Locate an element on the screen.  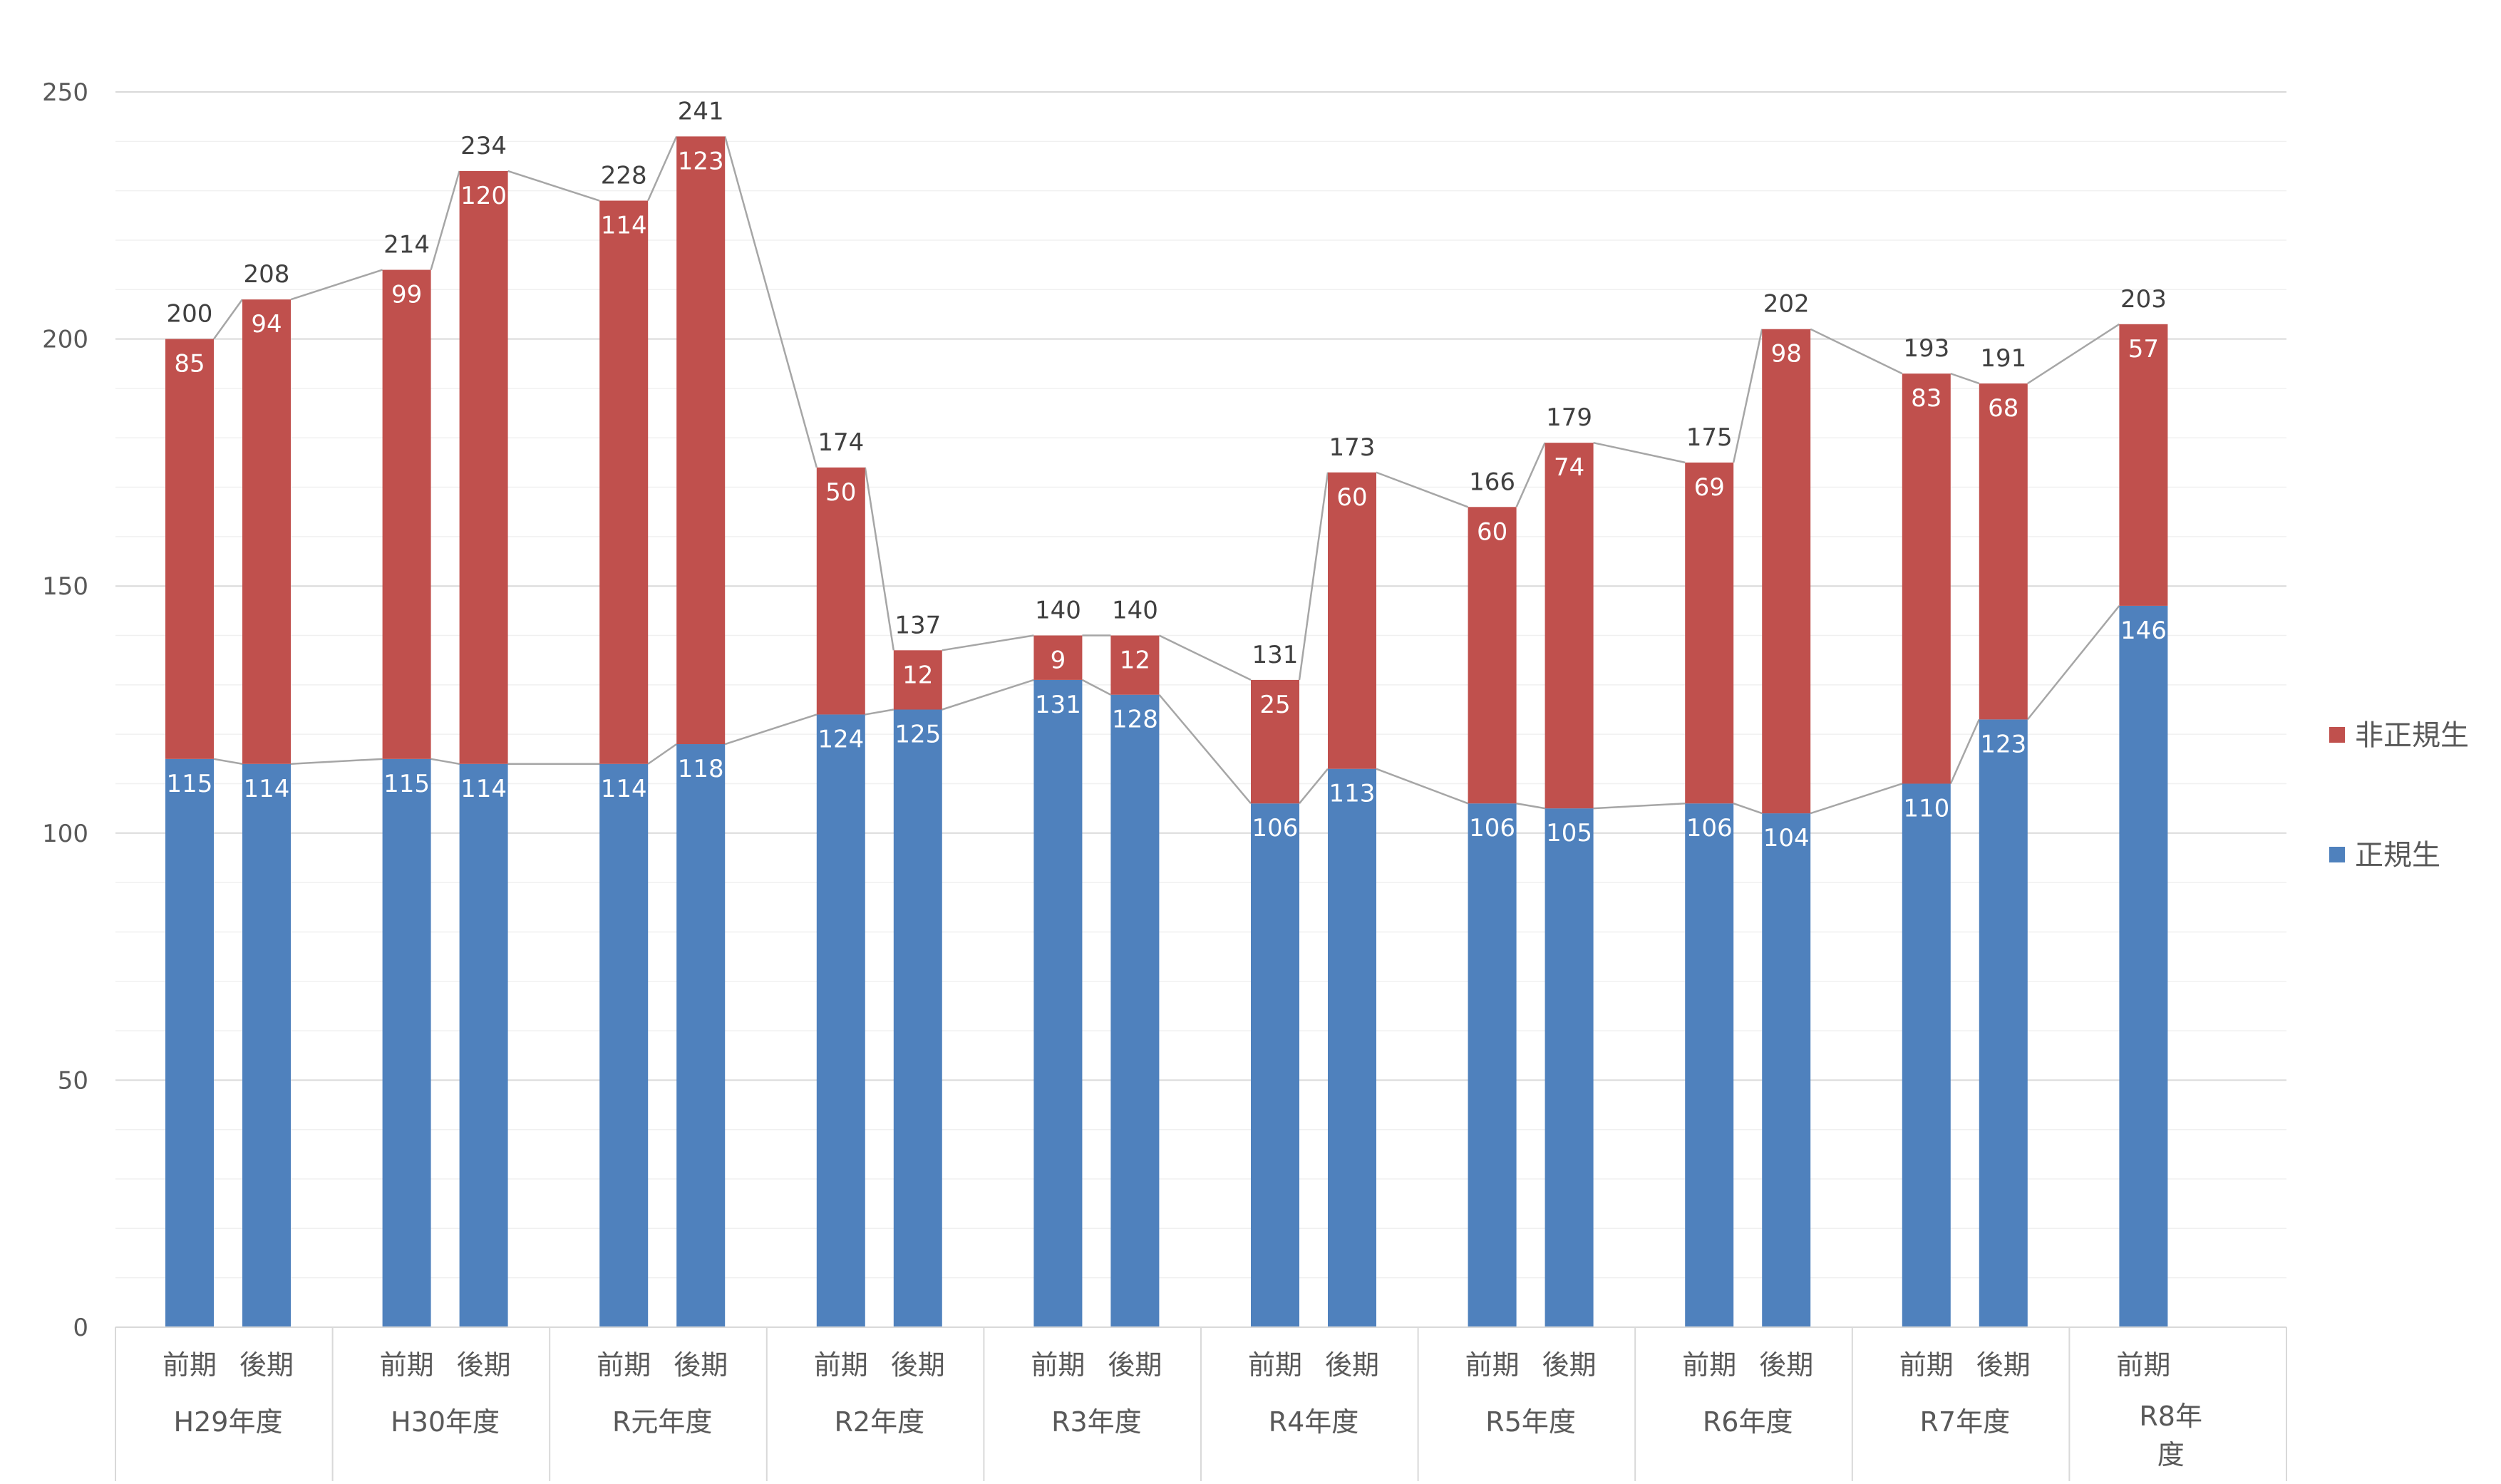
data-label-hiseiki: 85 is located at coordinates (189, 364).